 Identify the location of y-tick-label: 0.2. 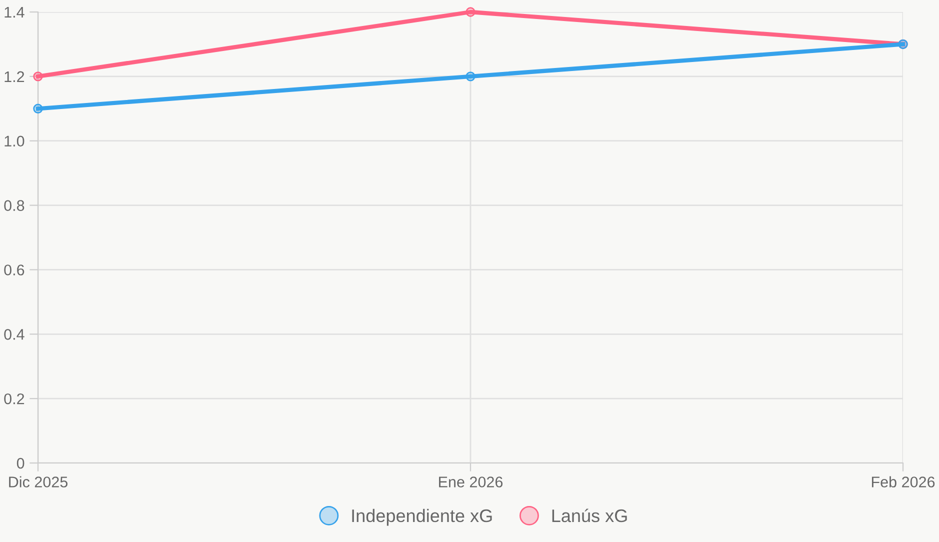
(14, 398).